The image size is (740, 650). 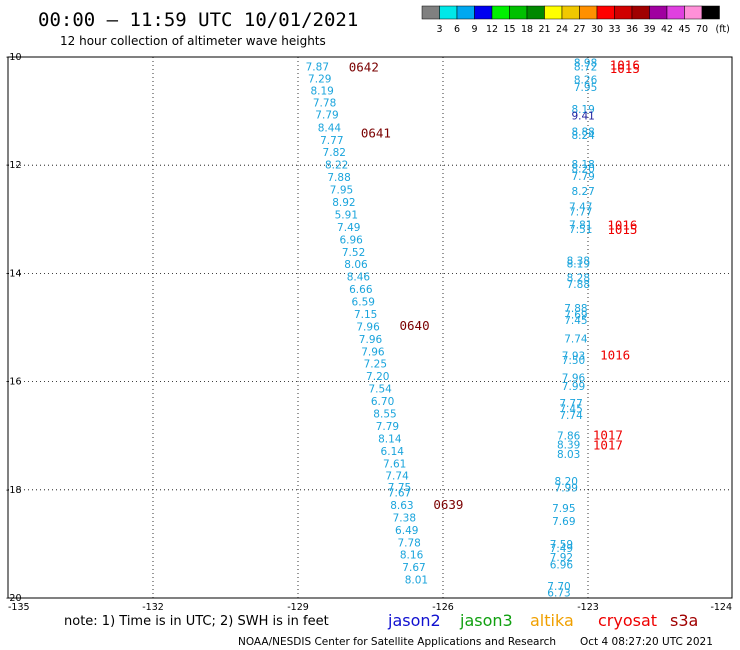 I want to click on wave-height-value: 6.96, so click(x=351, y=240).